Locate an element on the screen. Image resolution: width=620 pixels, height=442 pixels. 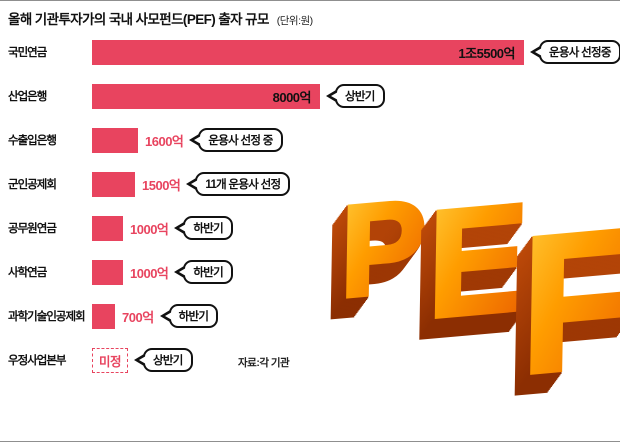
chart-row: 산업은행 8000억 상반기 is located at coordinates (313, 96).